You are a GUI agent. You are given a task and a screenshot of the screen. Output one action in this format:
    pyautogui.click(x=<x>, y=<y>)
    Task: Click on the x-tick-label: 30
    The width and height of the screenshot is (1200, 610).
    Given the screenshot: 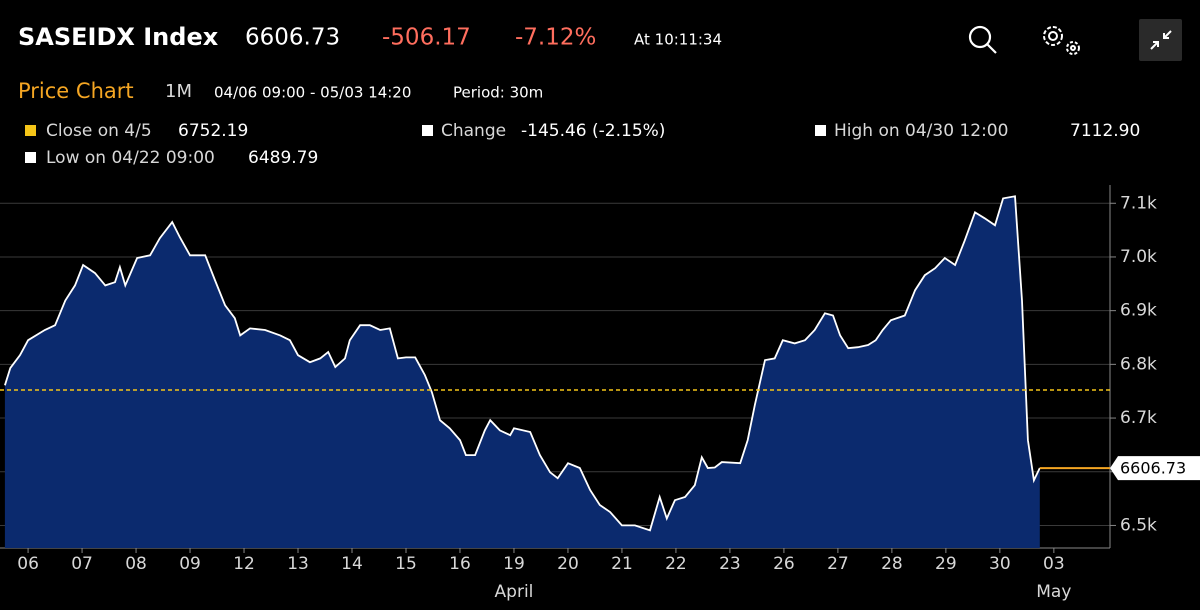 What is the action you would take?
    pyautogui.click(x=1000, y=564)
    